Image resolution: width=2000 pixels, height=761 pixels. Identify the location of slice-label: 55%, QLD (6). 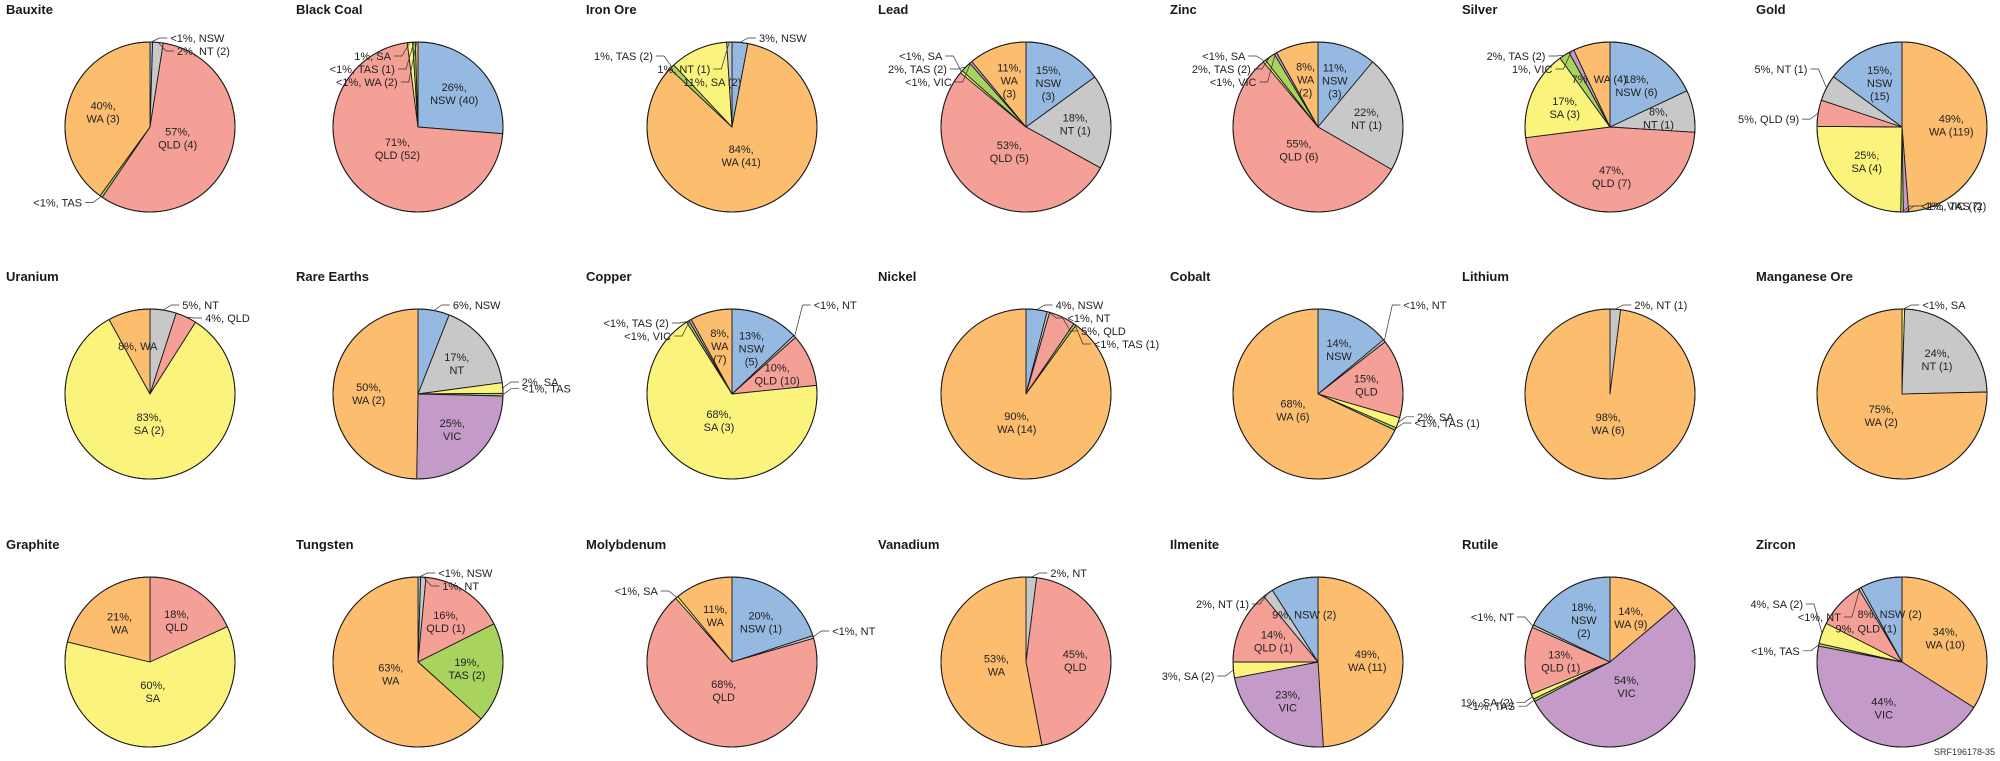
(1298, 150).